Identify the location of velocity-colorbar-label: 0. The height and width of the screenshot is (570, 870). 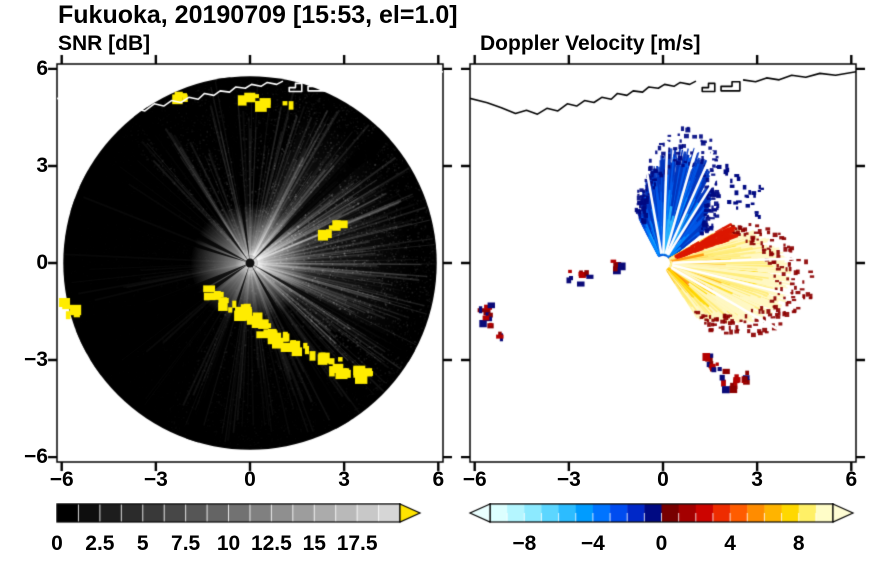
(661, 543).